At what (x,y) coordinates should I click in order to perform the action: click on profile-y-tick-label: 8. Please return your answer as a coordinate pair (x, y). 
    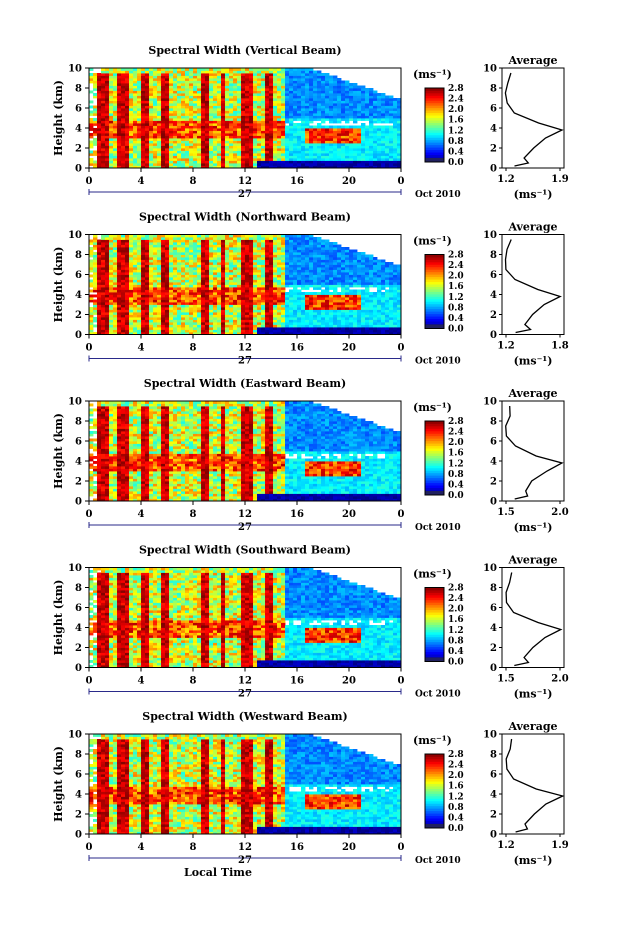
    Looking at the image, I should click on (493, 89).